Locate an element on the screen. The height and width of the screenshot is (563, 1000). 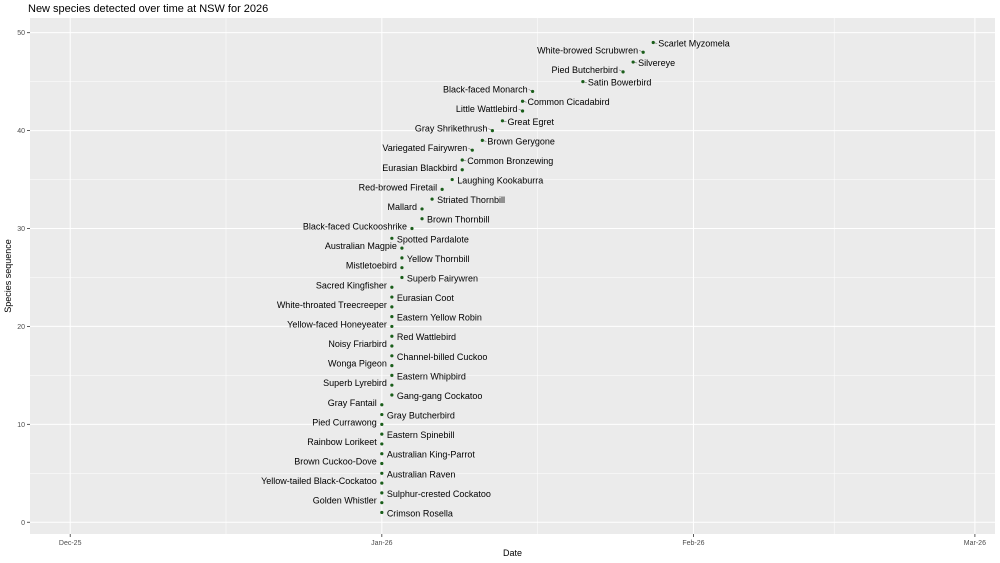
point-label: Superb Fairywren is located at coordinates (442, 278).